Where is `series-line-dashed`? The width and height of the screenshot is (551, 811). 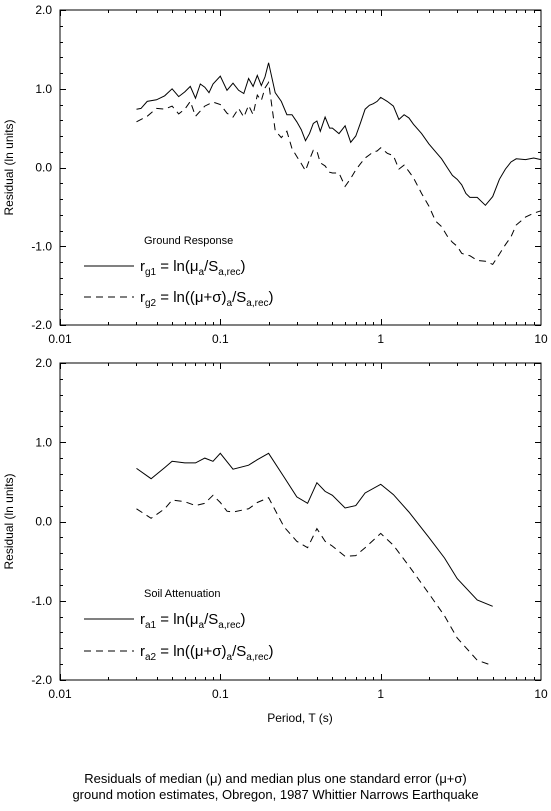 series-line-dashed is located at coordinates (314, 580).